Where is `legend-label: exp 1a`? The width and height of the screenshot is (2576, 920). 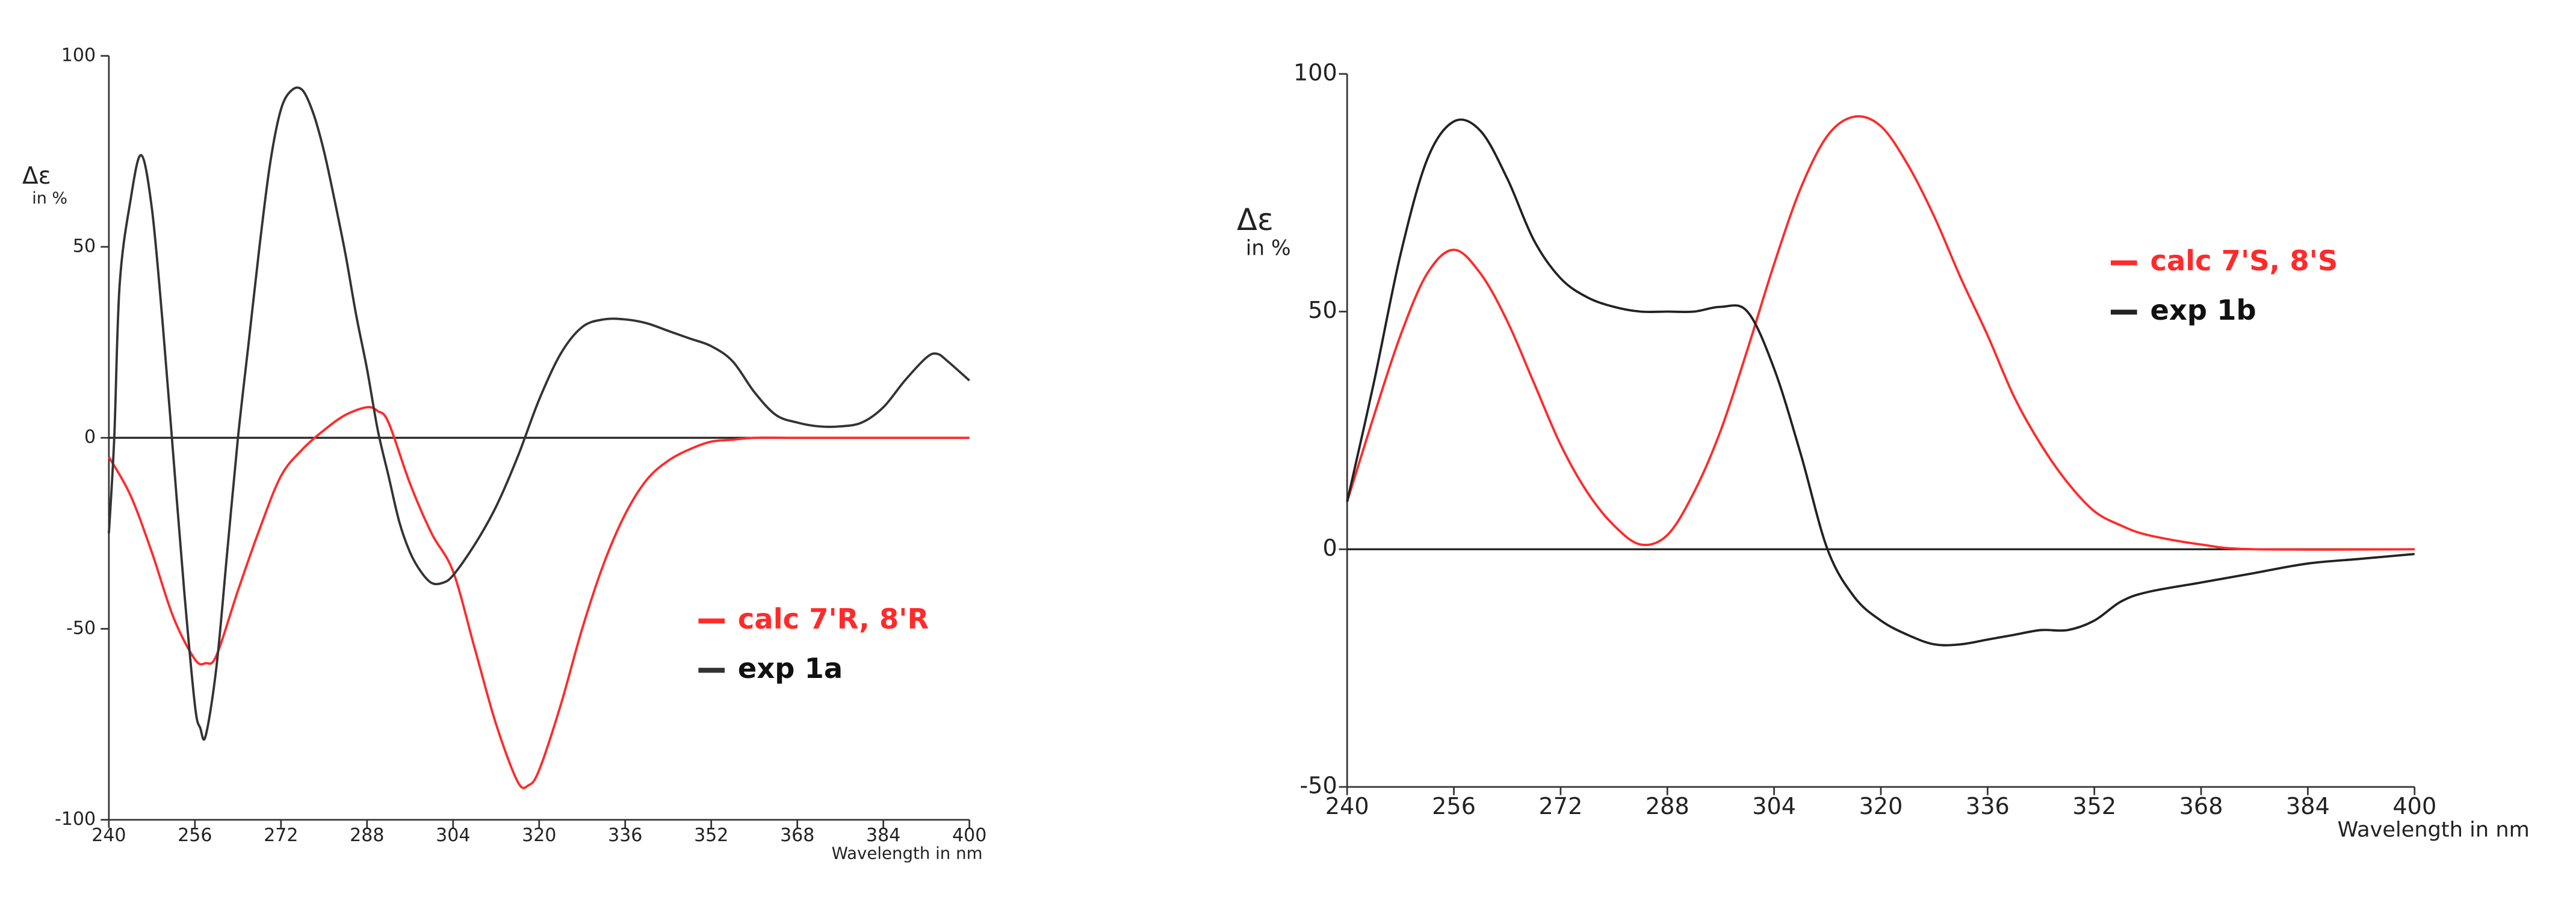 legend-label: exp 1a is located at coordinates (790, 668).